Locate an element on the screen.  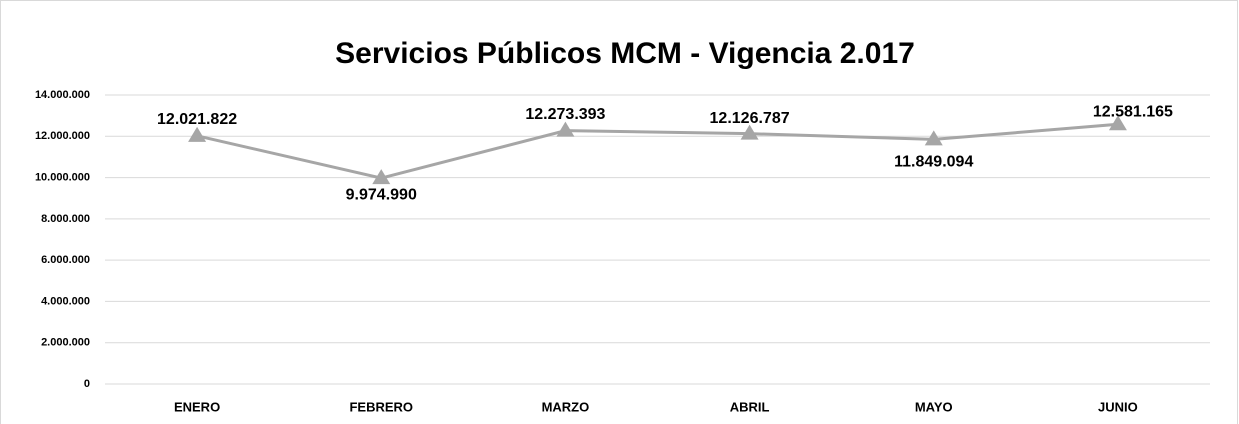
x-tick-label: MAYO is located at coordinates (934, 406).